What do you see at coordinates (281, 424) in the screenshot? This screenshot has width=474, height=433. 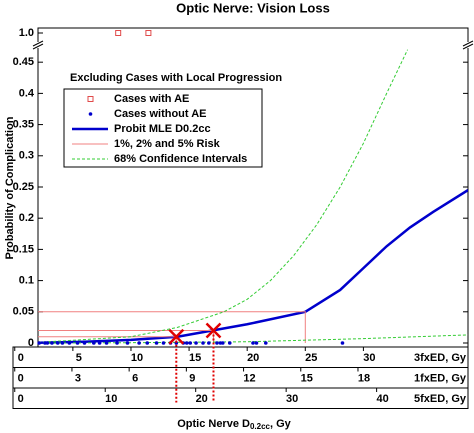 I see `x-label-part: , Gy` at bounding box center [281, 424].